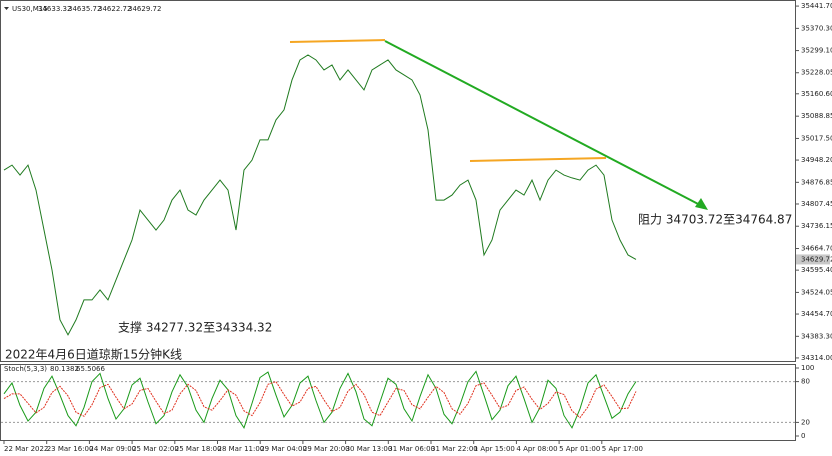 The width and height of the screenshot is (832, 456). Describe the element at coordinates (112, 449) in the screenshot. I see `x-tick-label: 24 Mar 09:00` at that location.